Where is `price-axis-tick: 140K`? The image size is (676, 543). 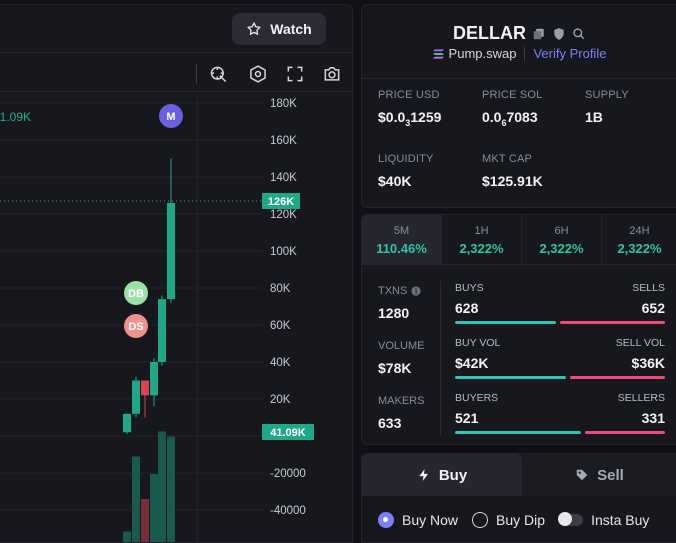
price-axis-tick: 140K is located at coordinates (283, 178).